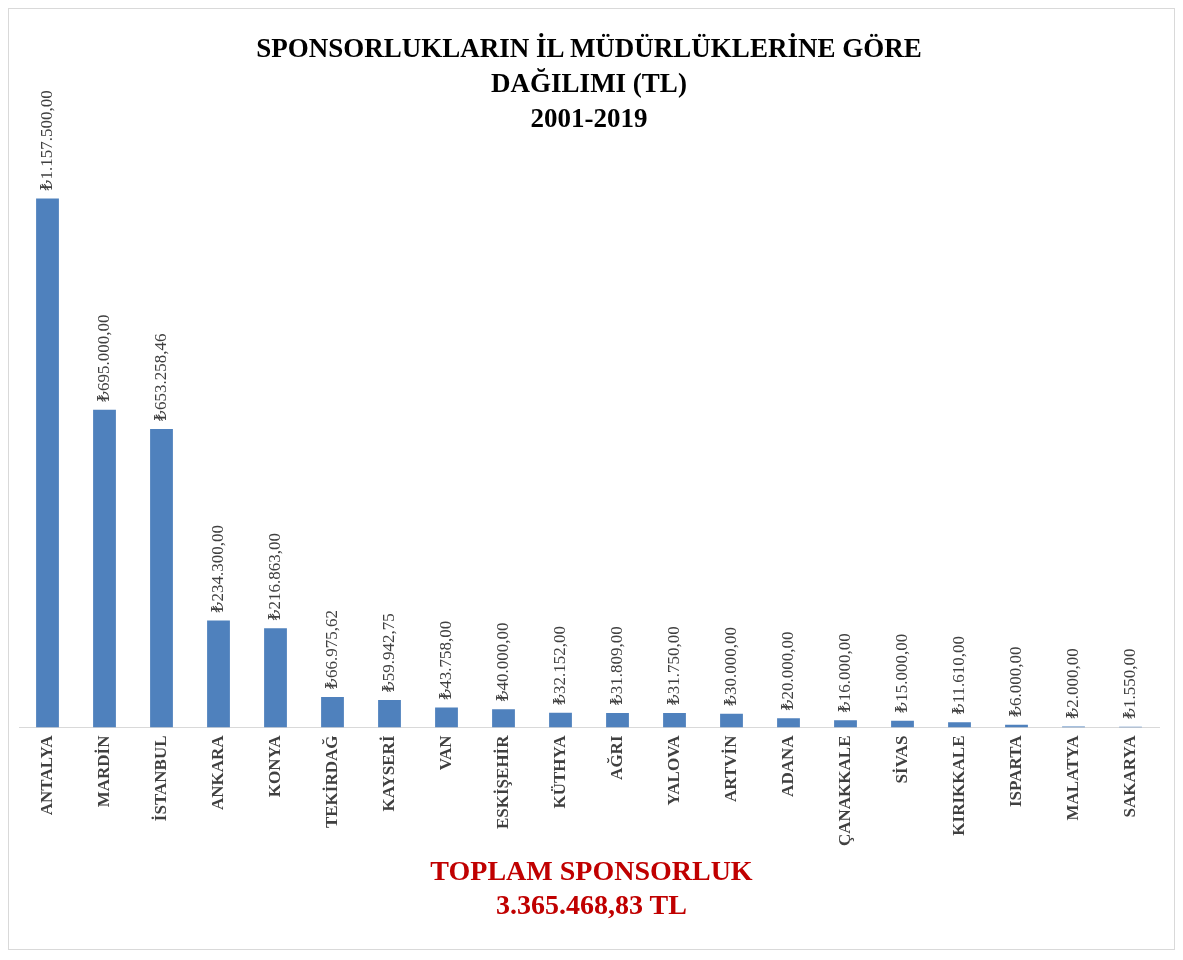 This screenshot has height=960, width=1183. Describe the element at coordinates (331, 782) in the screenshot. I see `x-tick-label: TEKİRDAĞ` at that location.